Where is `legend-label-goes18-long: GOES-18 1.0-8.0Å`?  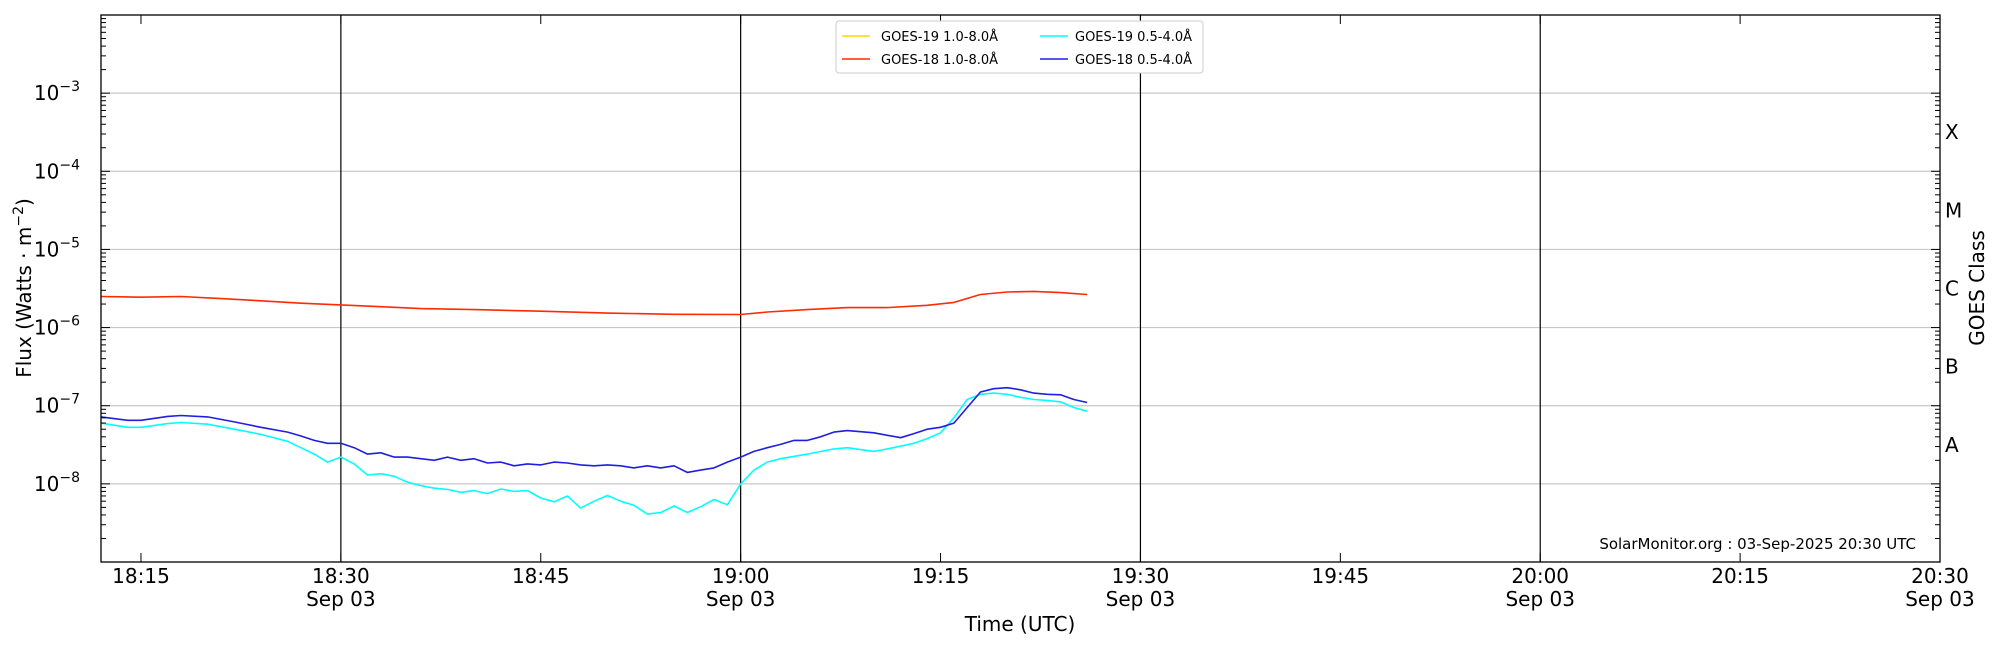 legend-label-goes18-long: GOES-18 1.0-8.0Å is located at coordinates (939, 60).